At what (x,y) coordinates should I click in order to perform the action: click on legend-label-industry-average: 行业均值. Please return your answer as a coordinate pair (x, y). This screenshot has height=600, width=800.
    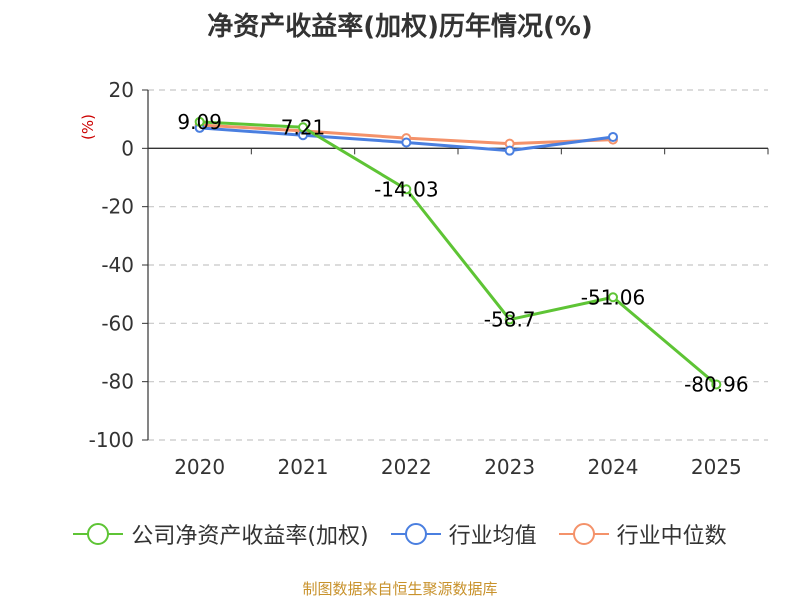
    Looking at the image, I should click on (492, 536).